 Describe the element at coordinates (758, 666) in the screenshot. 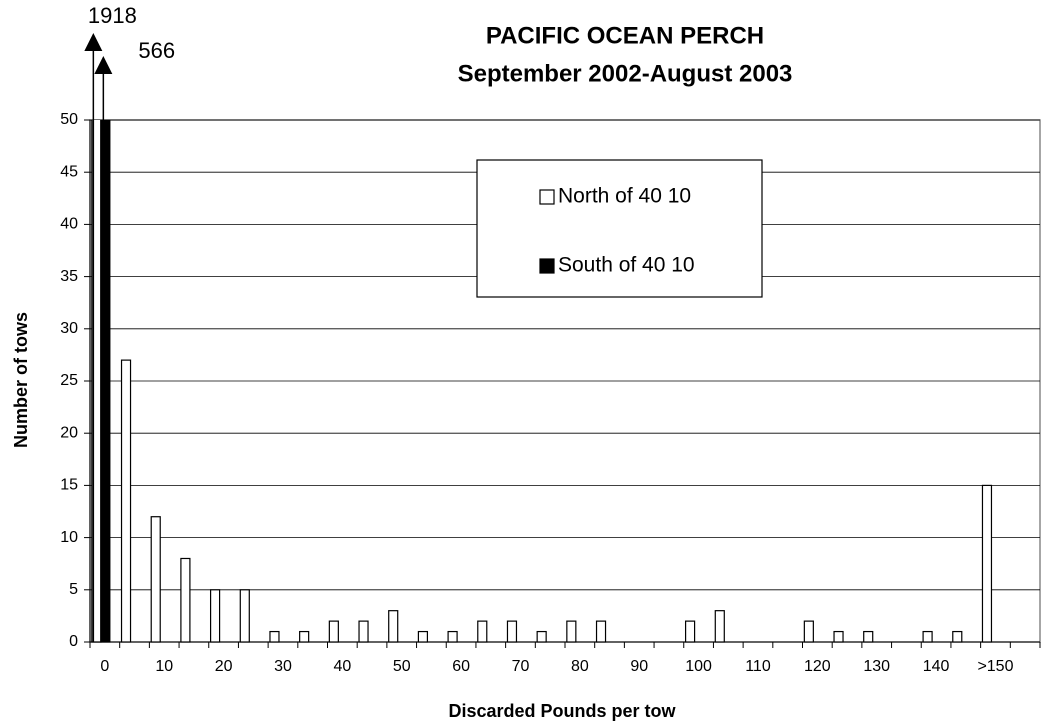

I see `x-tick-label: 110` at that location.